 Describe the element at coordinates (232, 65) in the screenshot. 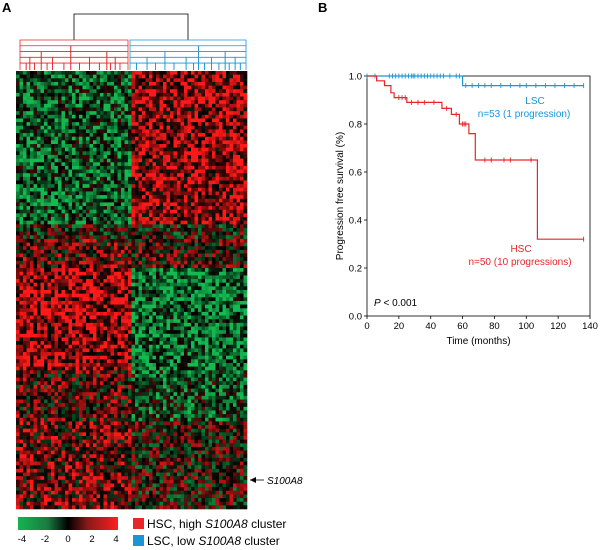

I see `dendrogram-branch` at that location.